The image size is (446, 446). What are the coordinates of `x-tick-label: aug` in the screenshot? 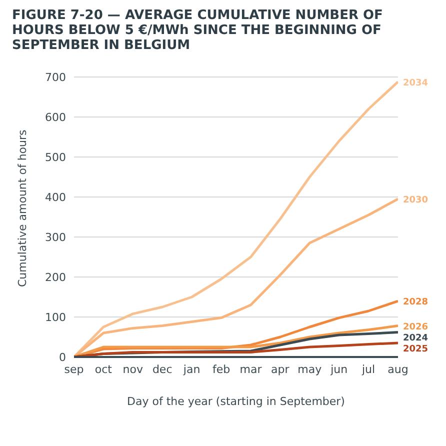 It's located at (398, 369).